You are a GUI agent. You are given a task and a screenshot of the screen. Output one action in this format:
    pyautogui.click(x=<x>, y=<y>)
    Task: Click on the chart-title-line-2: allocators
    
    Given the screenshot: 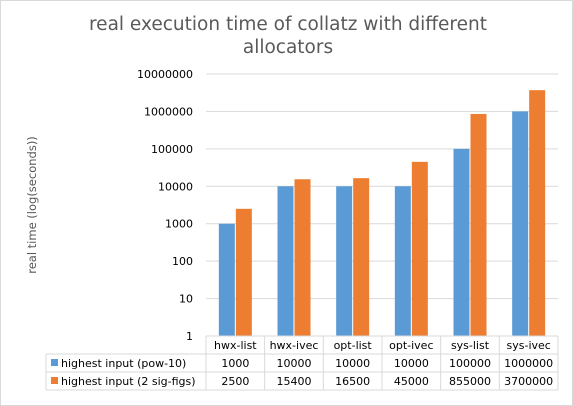 What is the action you would take?
    pyautogui.click(x=288, y=47)
    